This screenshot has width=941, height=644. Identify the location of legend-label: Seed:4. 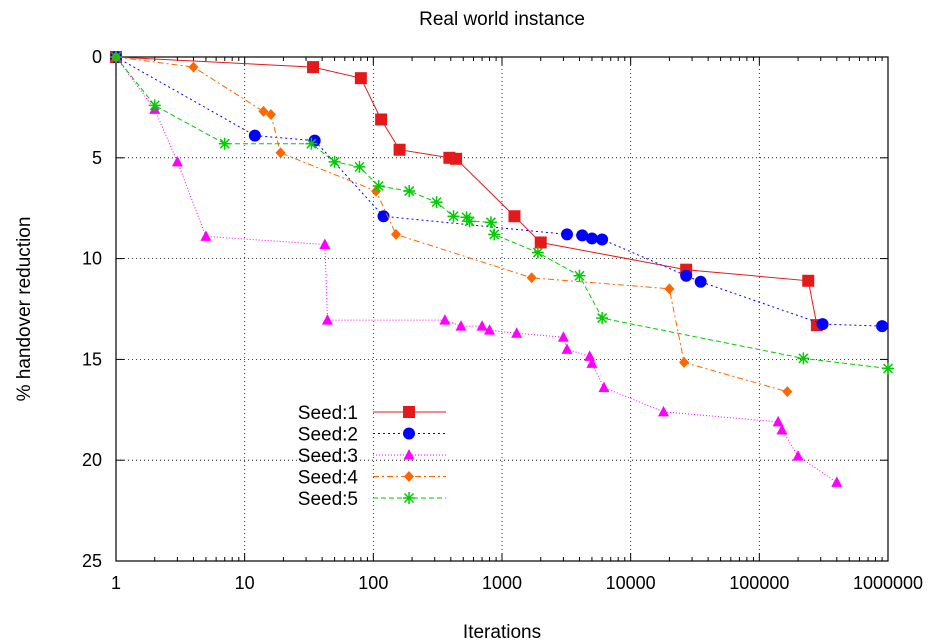
(328, 478).